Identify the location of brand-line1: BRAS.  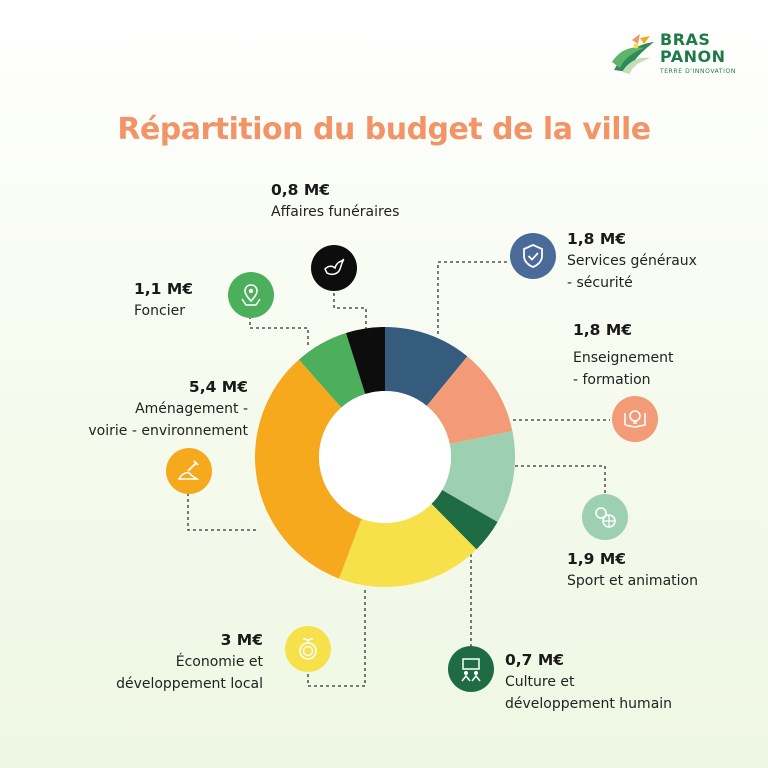
(685, 39).